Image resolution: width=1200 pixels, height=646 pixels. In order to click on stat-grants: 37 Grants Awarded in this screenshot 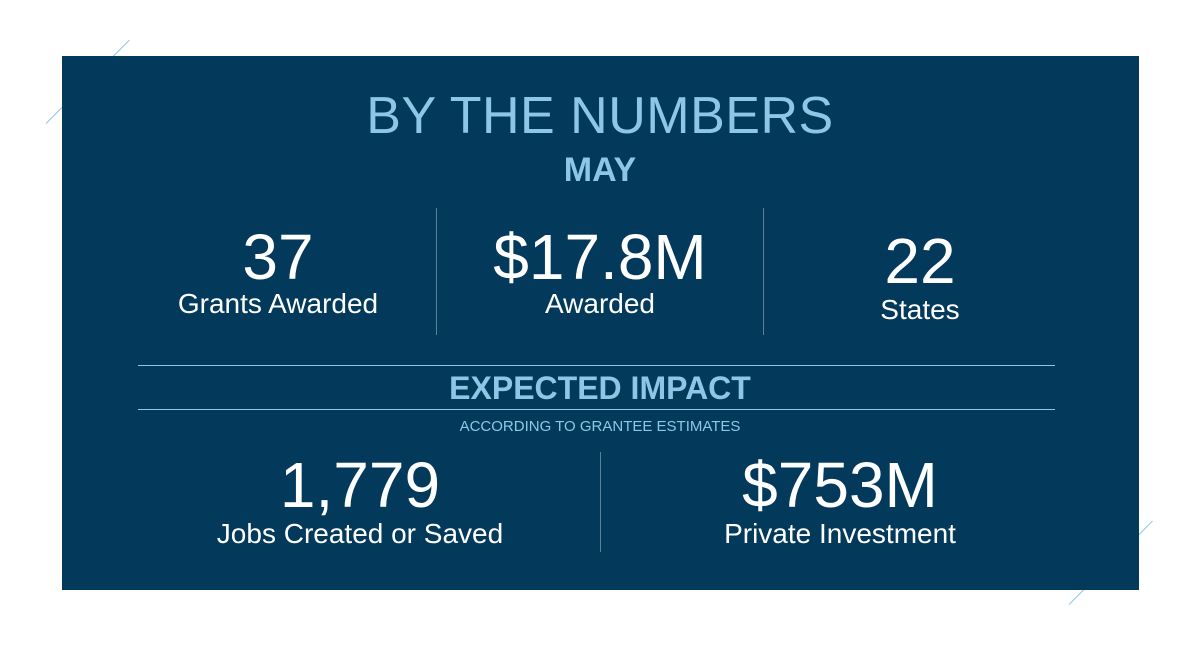, I will do `click(278, 271)`.